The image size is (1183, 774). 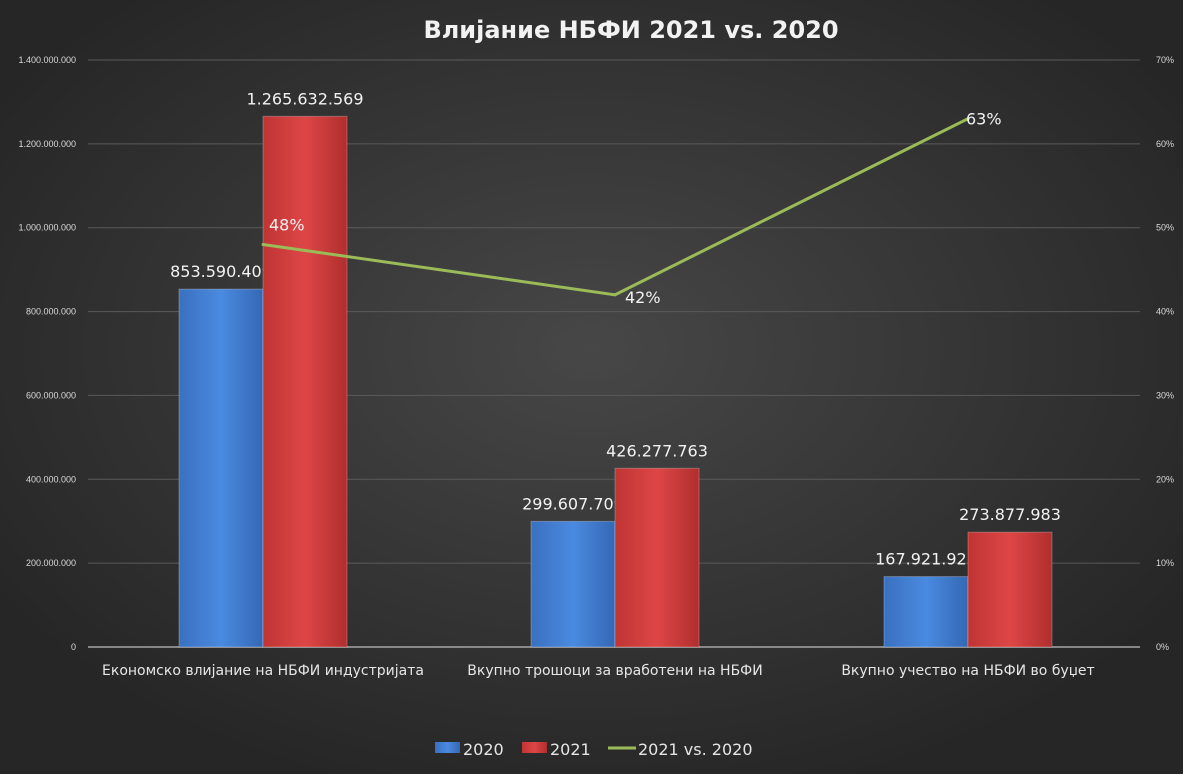 I want to click on legend-swatch-2020, so click(x=447, y=747).